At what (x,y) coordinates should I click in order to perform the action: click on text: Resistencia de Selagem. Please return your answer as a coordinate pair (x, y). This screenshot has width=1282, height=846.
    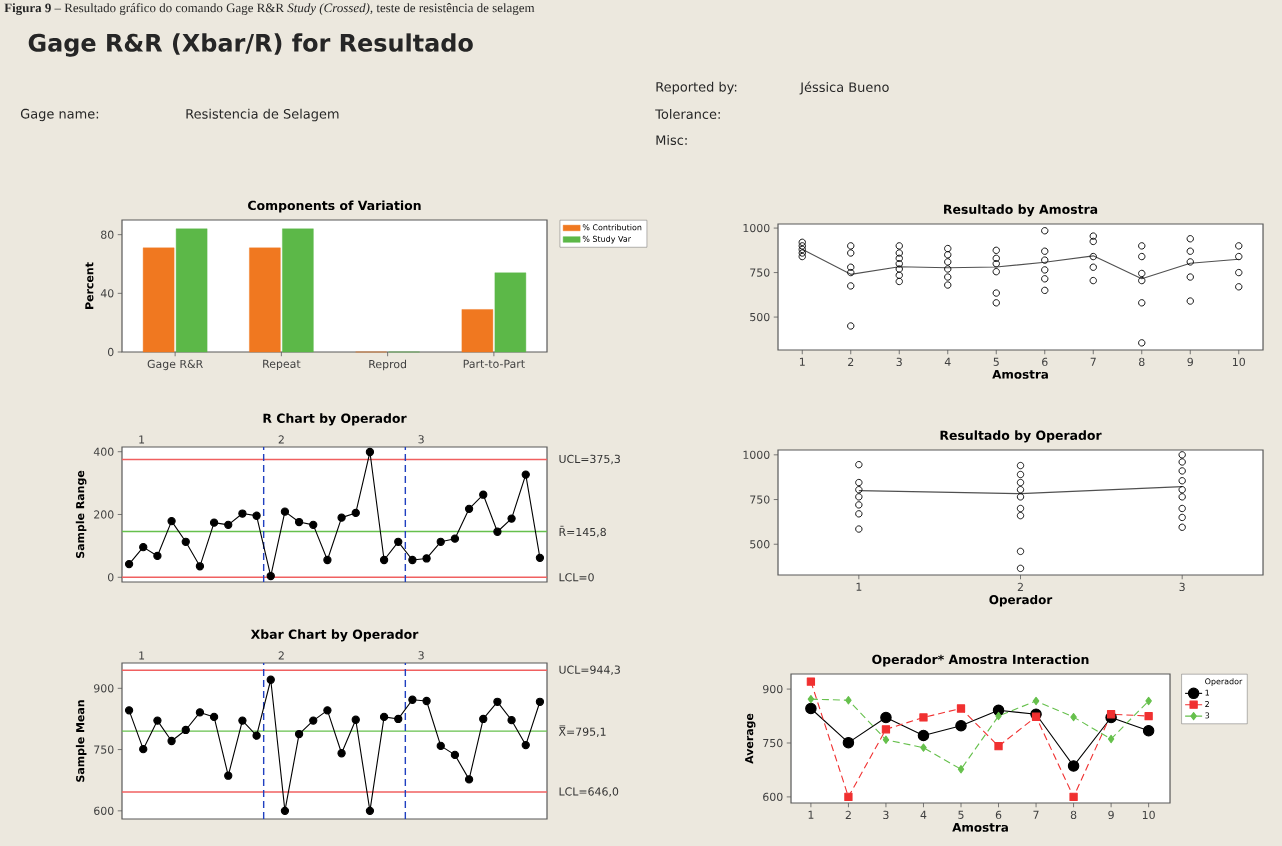
    Looking at the image, I should click on (262, 115).